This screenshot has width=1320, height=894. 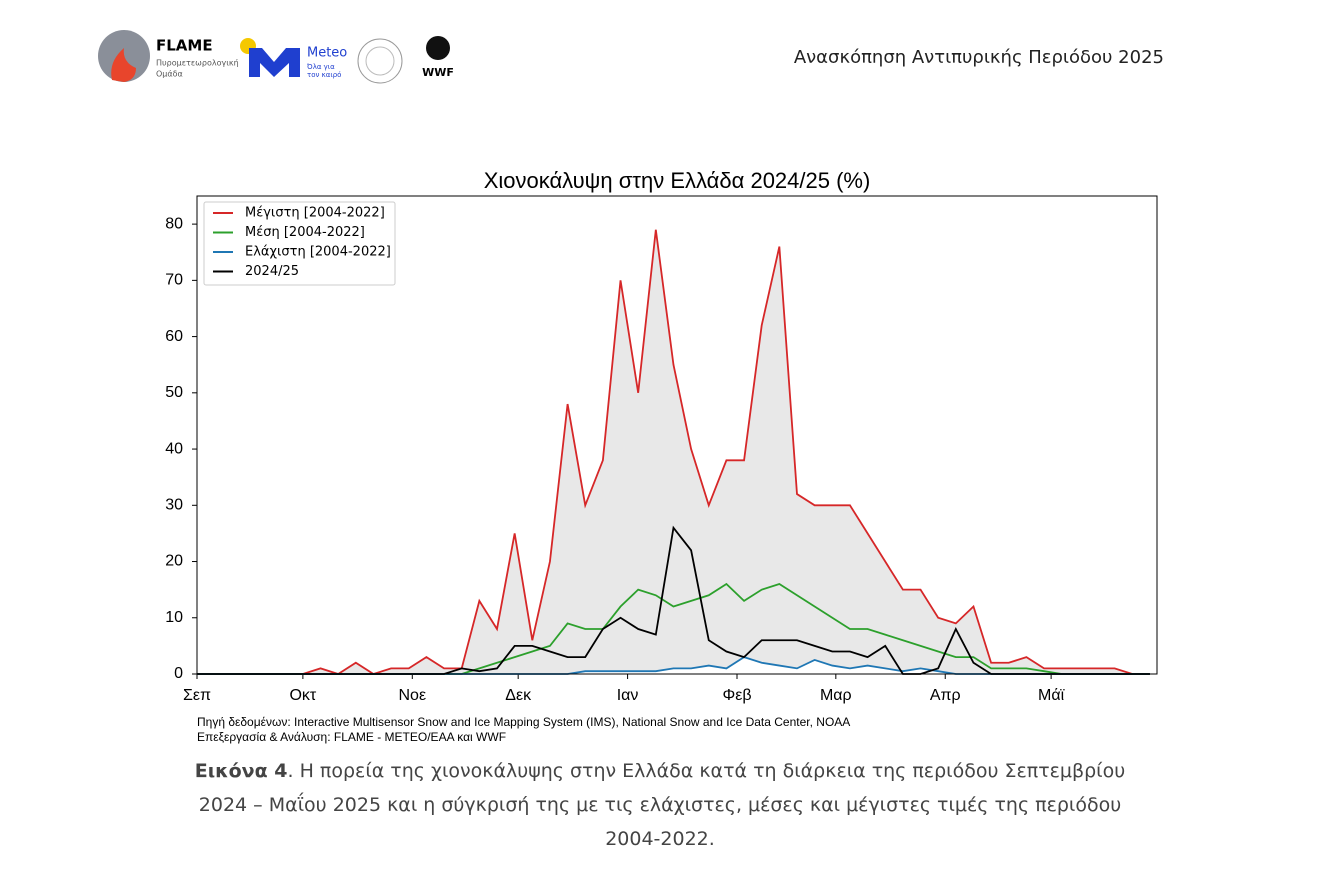 I want to click on x-tick-label: Μάϊ, so click(x=1051, y=695).